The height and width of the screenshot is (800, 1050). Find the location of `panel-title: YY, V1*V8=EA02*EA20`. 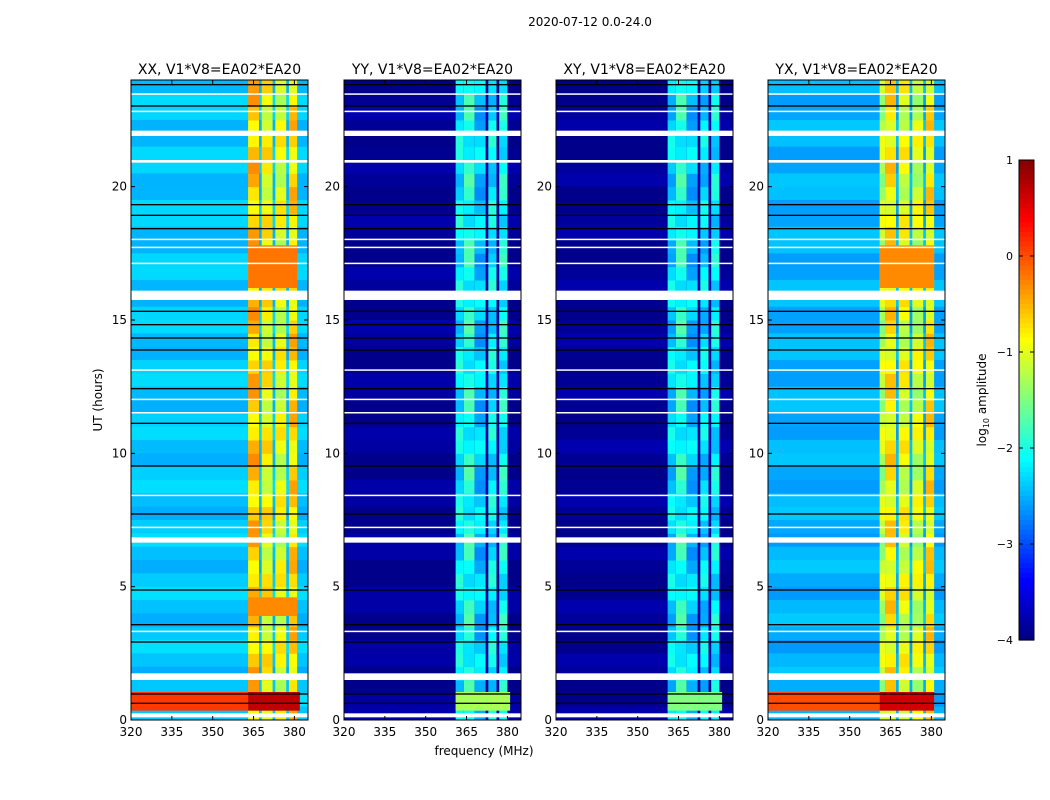

panel-title: YY, V1*V8=EA02*EA20 is located at coordinates (432, 70).